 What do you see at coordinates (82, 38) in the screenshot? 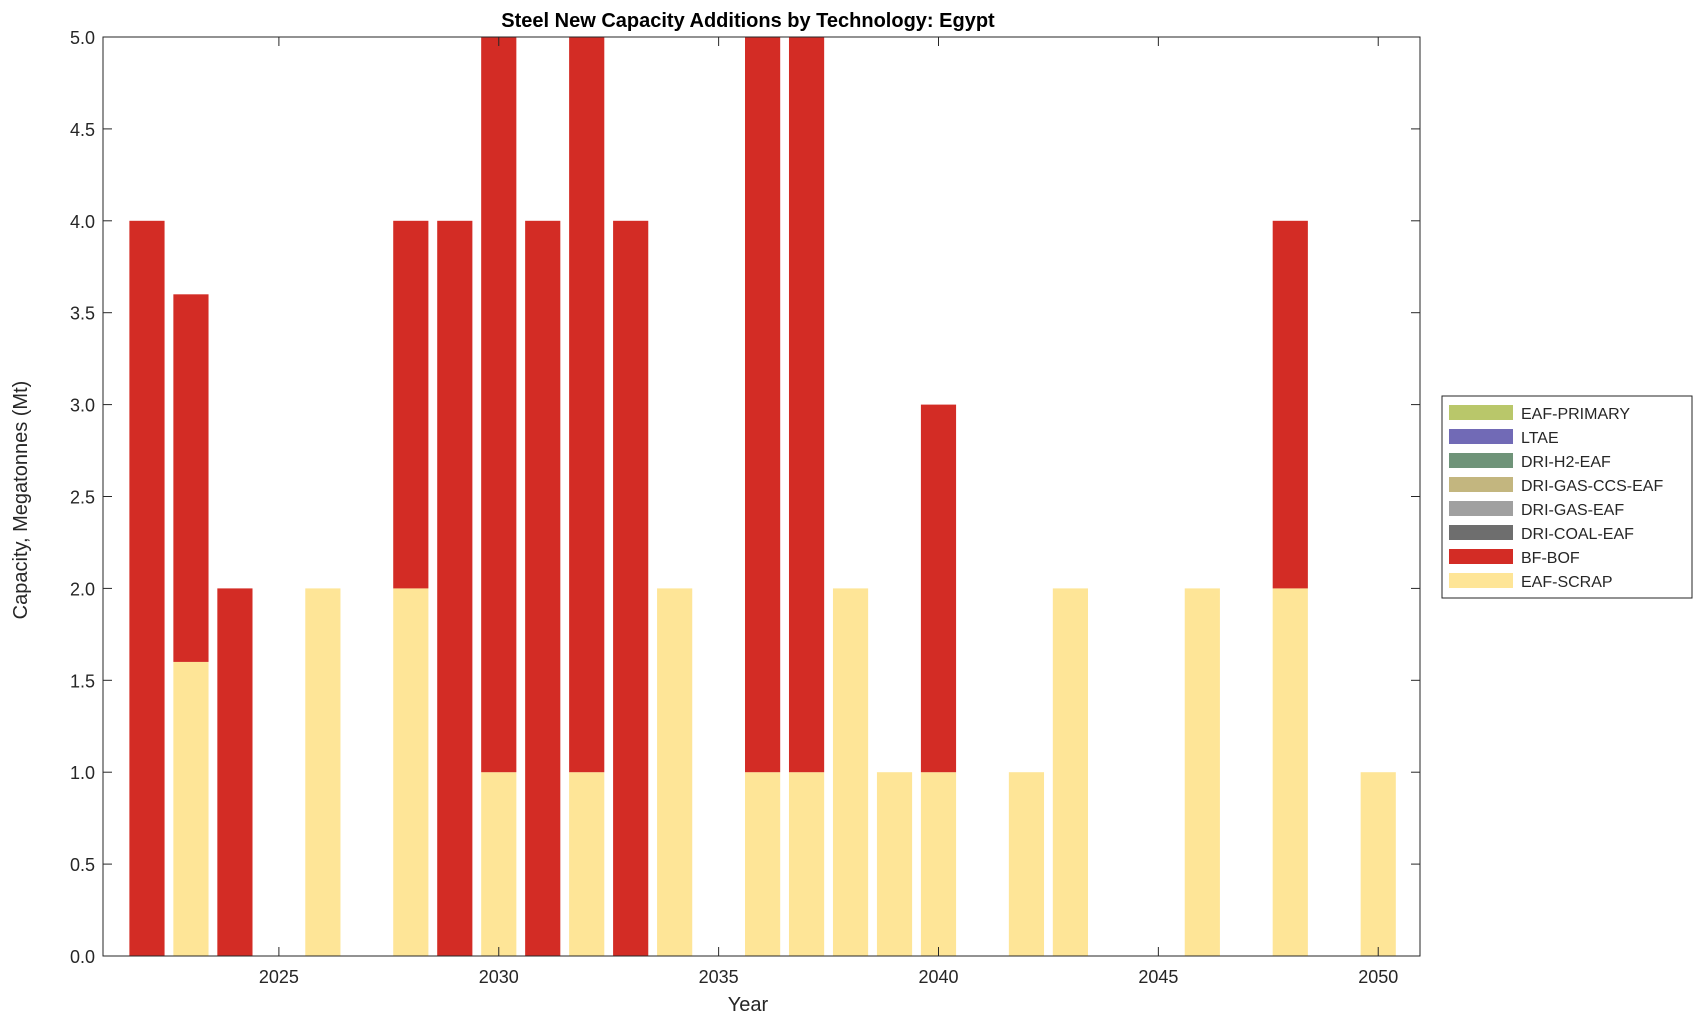
I see `y-tick-label: 5.0` at bounding box center [82, 38].